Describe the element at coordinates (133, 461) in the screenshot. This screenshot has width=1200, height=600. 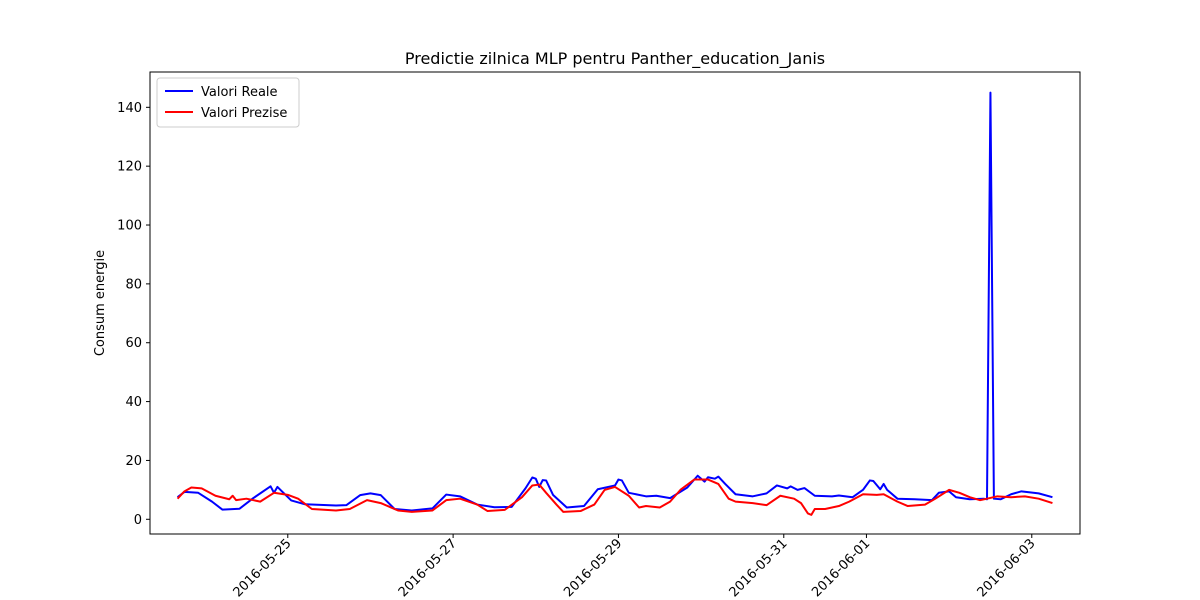
I see `y-tick-label: 20` at that location.